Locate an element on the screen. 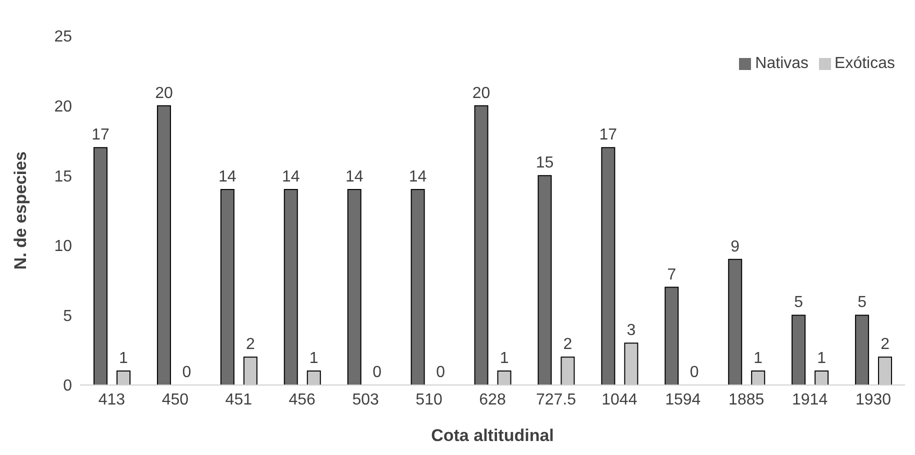  x-tick-label: 1885 is located at coordinates (746, 399).